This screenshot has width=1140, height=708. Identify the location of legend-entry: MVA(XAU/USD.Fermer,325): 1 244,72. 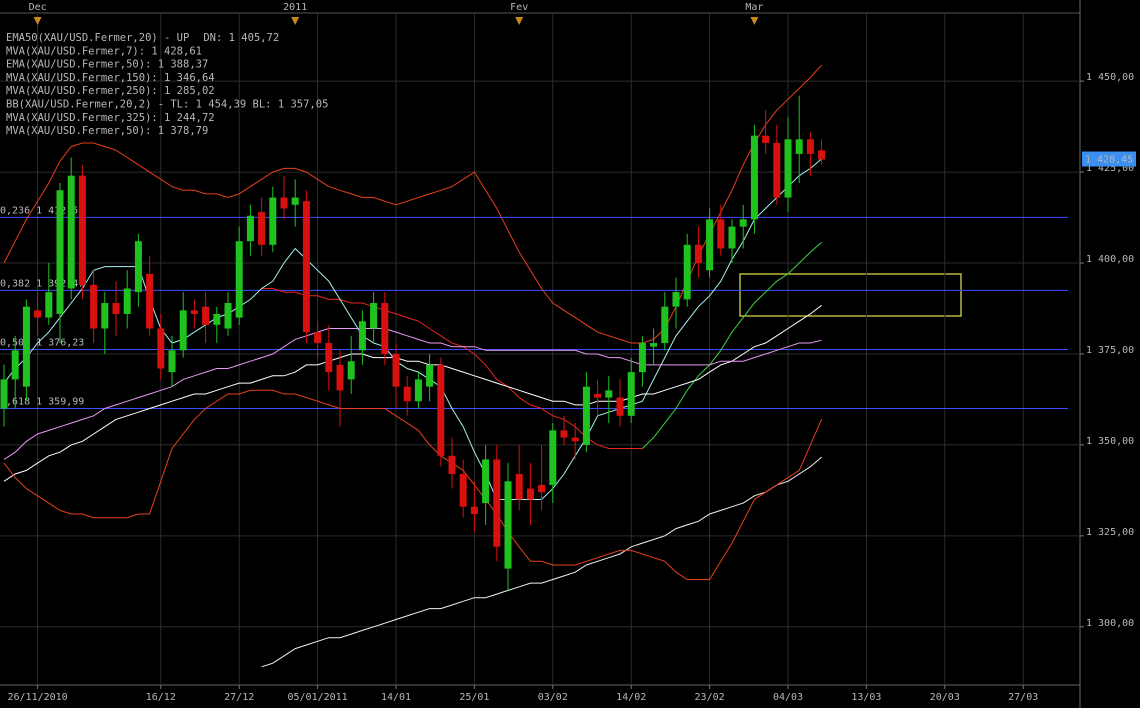
(110, 118).